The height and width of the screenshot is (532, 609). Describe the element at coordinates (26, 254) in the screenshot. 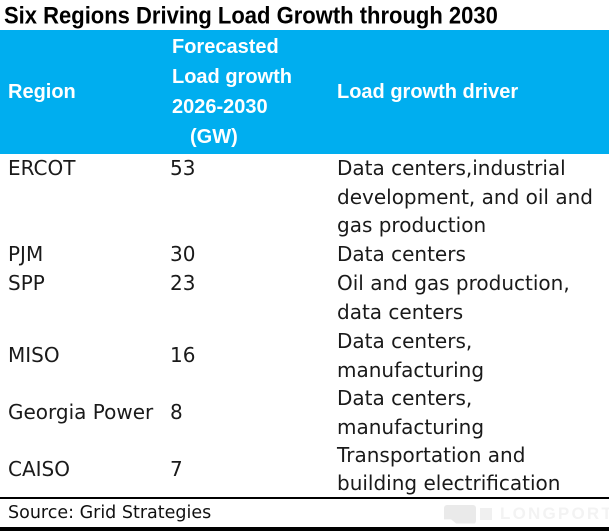

I see `region-cell: PJM` at that location.